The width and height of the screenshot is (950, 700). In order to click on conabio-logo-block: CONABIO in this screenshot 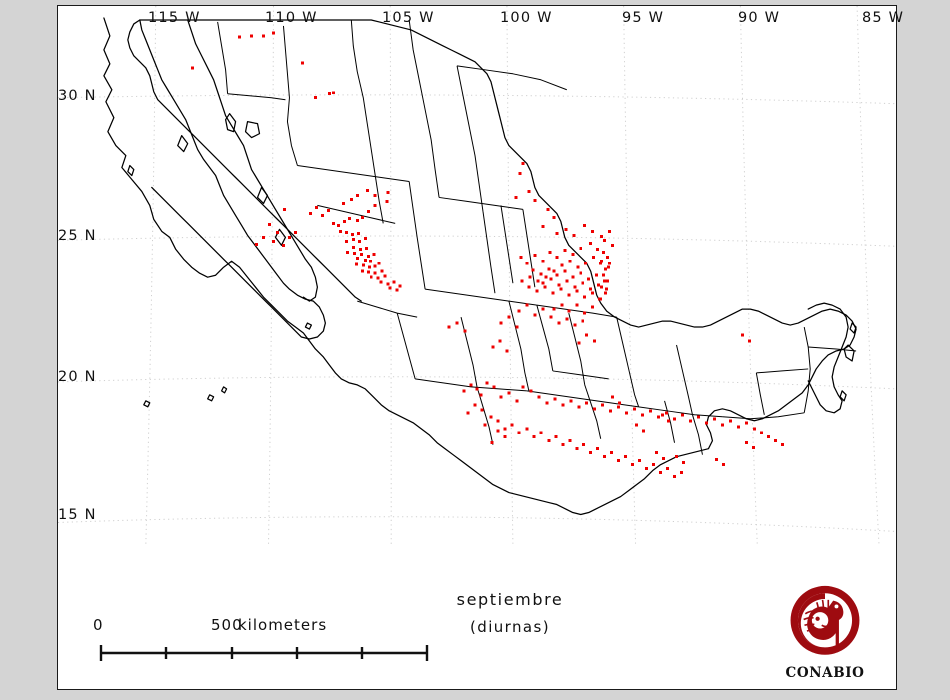, I will do `click(825, 631)`.